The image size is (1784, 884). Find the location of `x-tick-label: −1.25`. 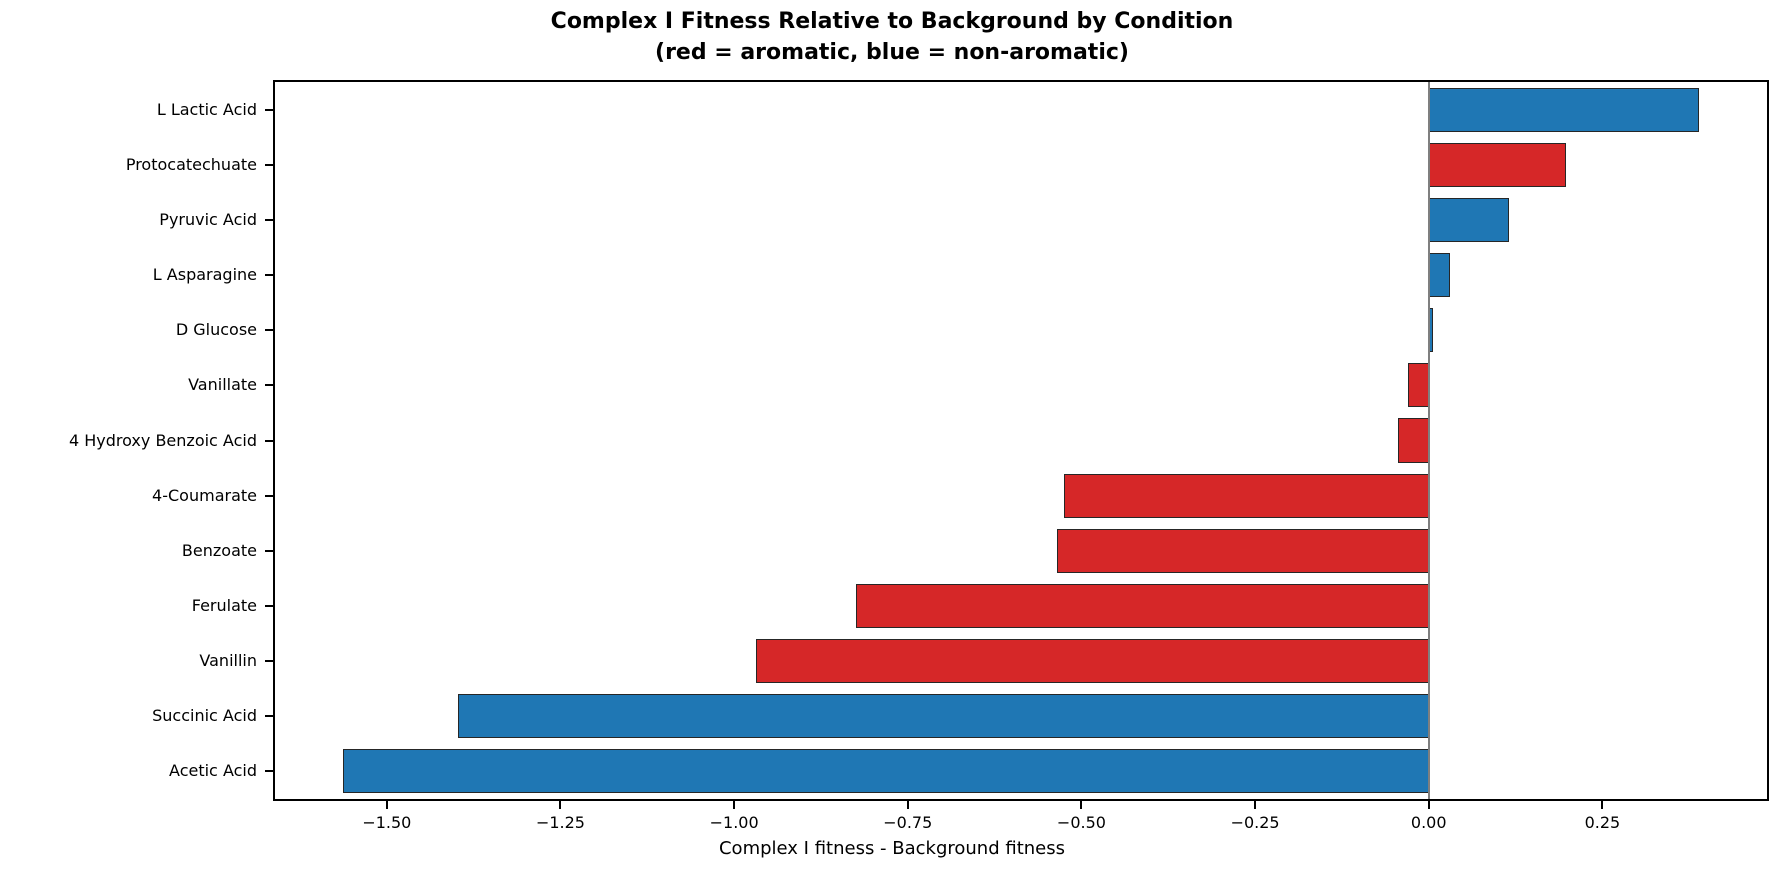

x-tick-label: −1.25 is located at coordinates (560, 822).